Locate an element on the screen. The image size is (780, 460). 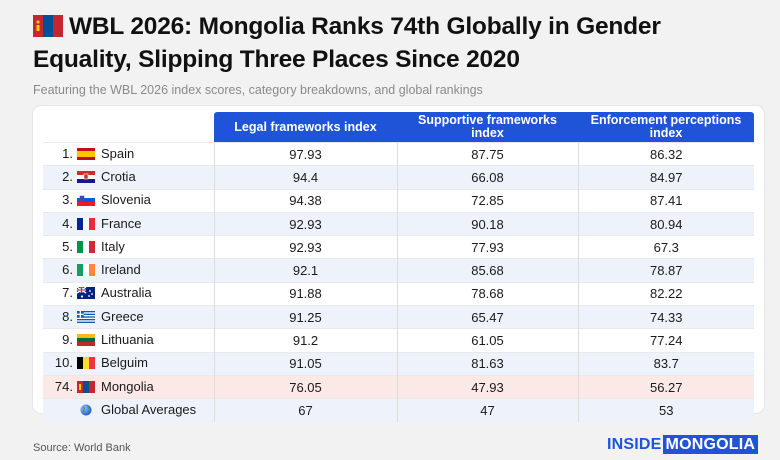
rank-label: 10. is located at coordinates (63, 363).